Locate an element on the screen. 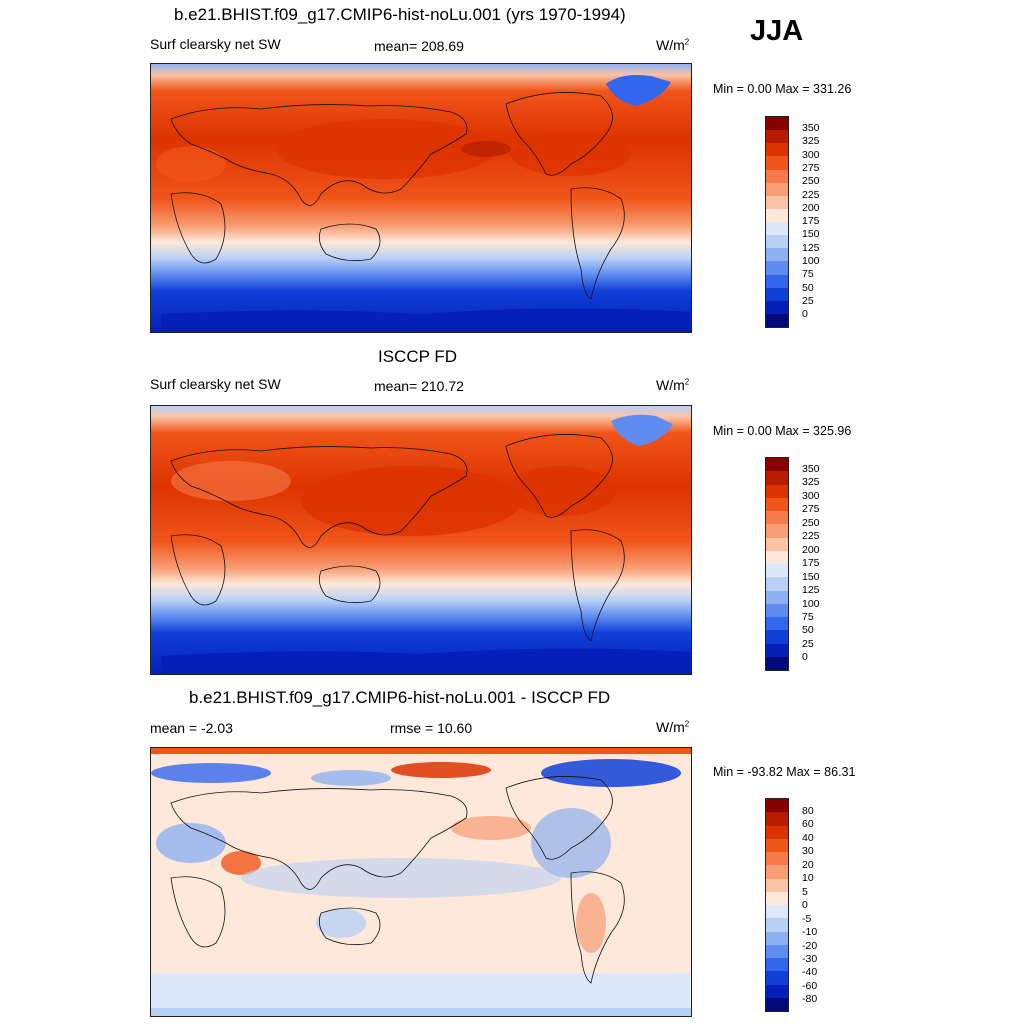  colorbar-tick-label: 60 is located at coordinates (808, 824).